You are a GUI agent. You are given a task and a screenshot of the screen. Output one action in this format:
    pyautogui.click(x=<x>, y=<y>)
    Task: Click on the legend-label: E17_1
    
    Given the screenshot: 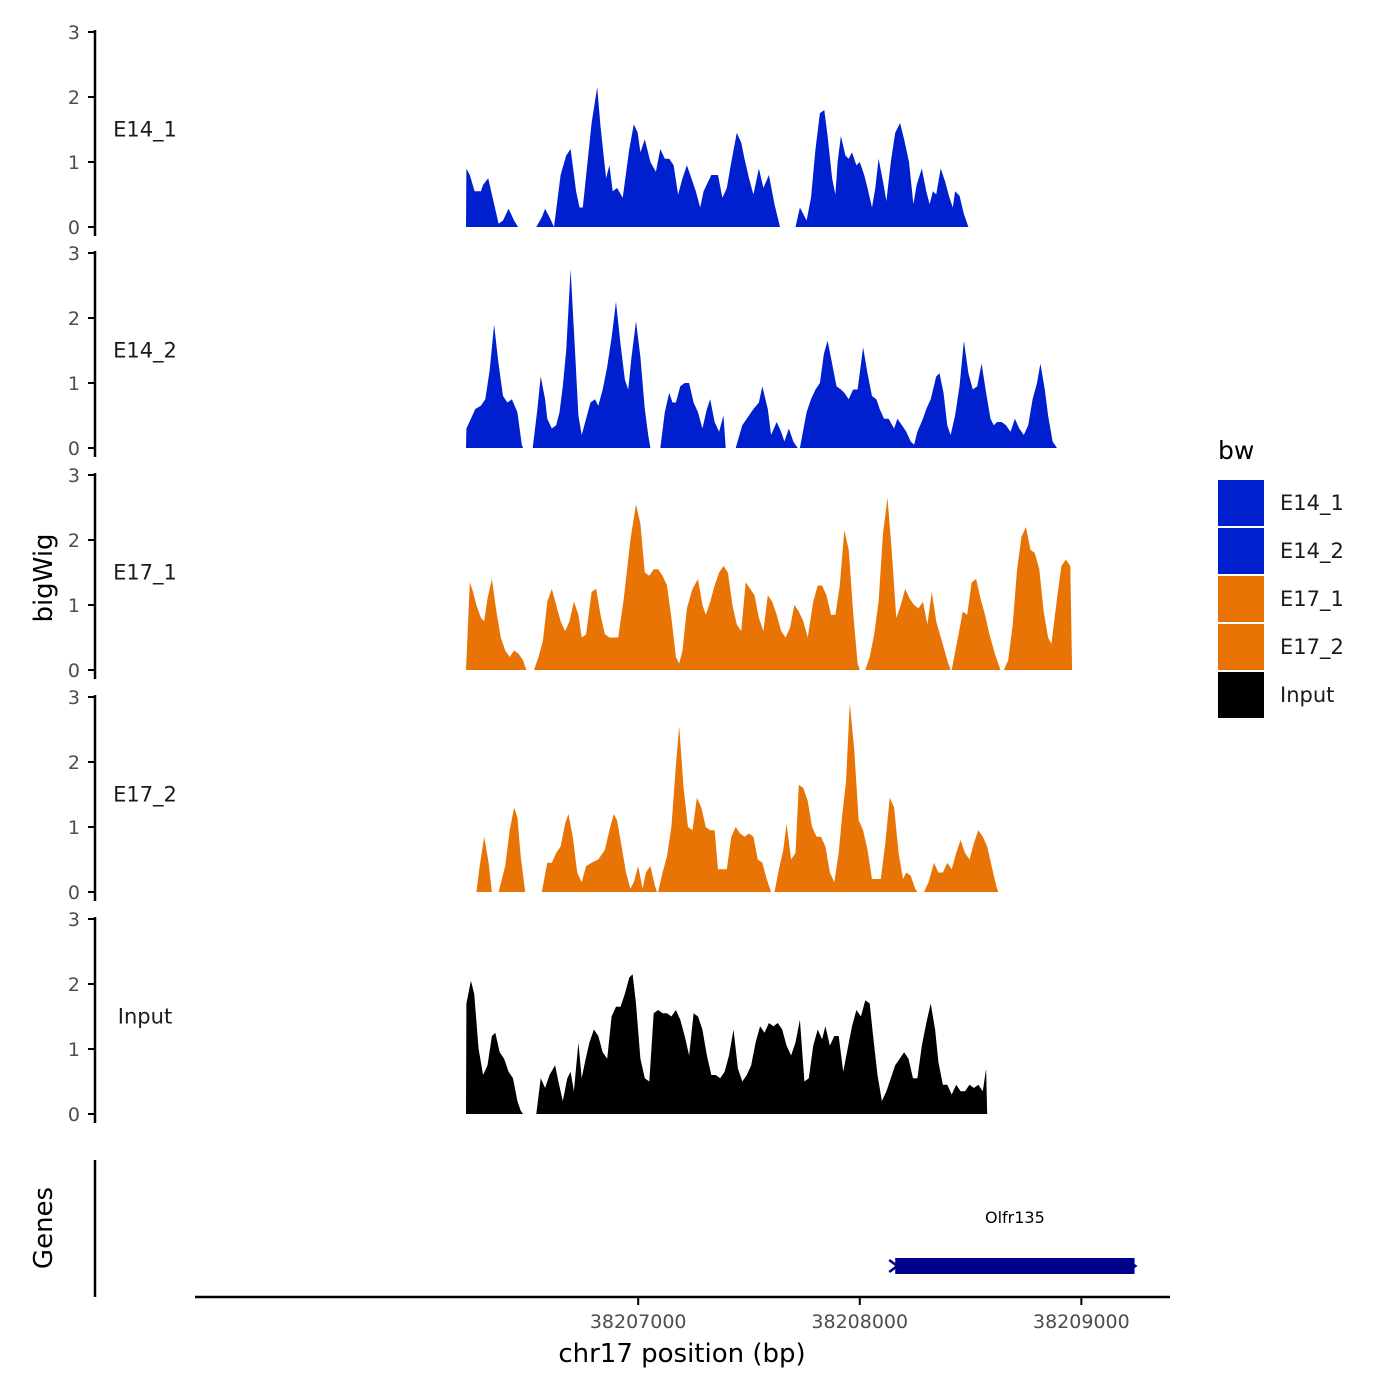 What is the action you would take?
    pyautogui.click(x=1312, y=599)
    